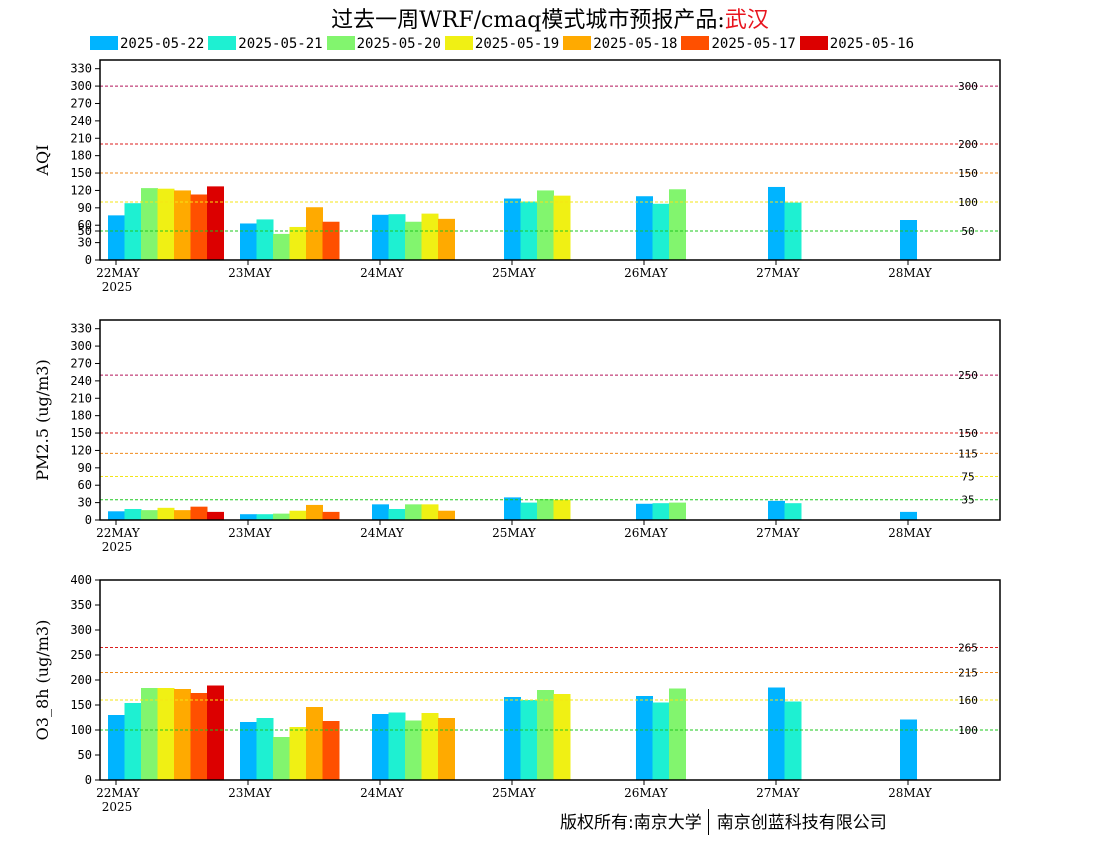 Image resolution: width=1100 pixels, height=850 pixels. I want to click on legend-item: 2025-05-19, so click(502, 44).